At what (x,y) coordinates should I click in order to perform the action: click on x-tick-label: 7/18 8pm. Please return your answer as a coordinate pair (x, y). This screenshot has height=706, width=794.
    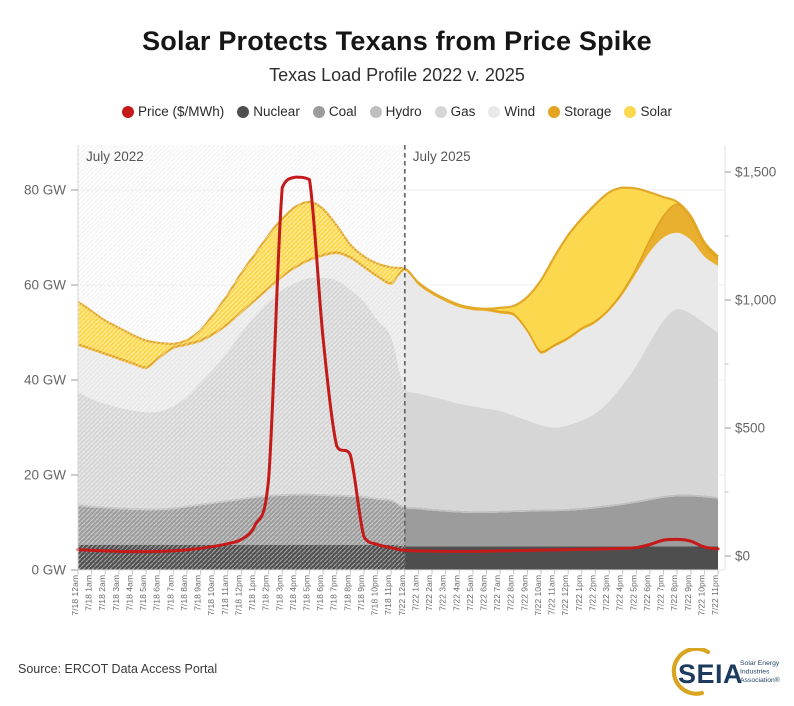
    Looking at the image, I should click on (347, 593).